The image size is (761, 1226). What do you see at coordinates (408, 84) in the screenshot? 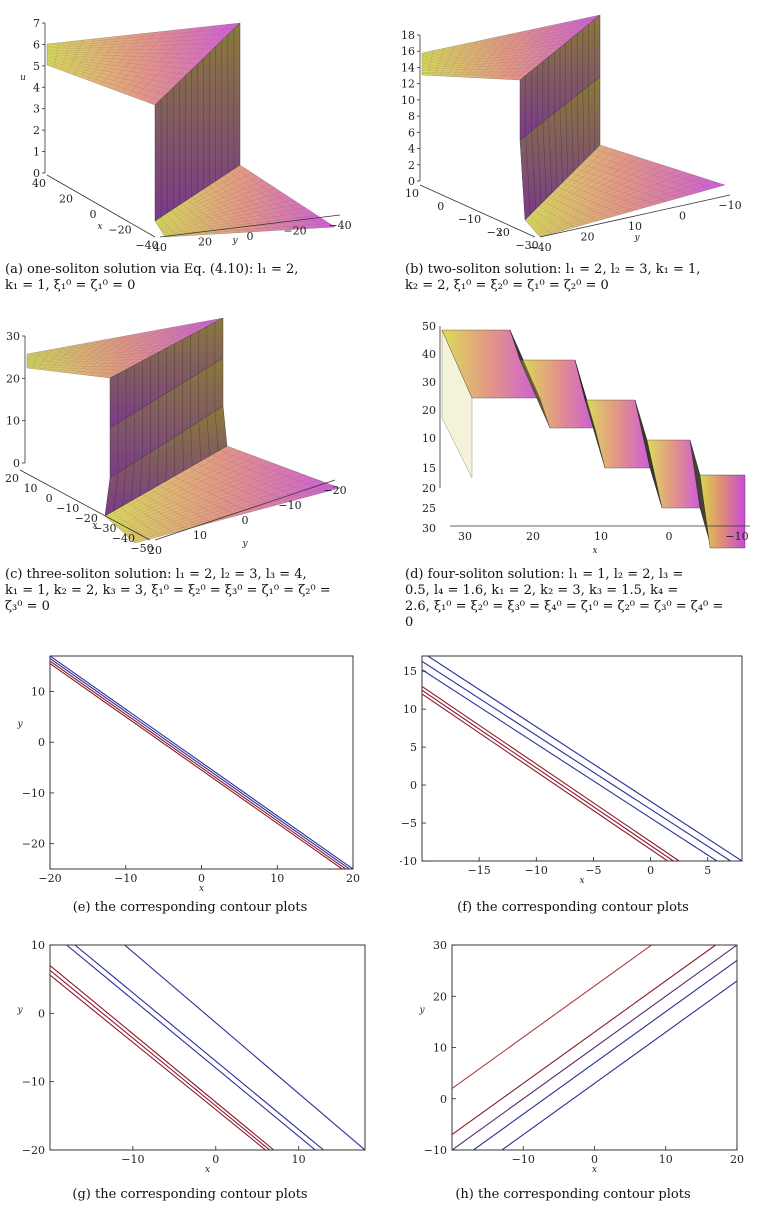
I see `u-tick-label: 12` at bounding box center [408, 84].